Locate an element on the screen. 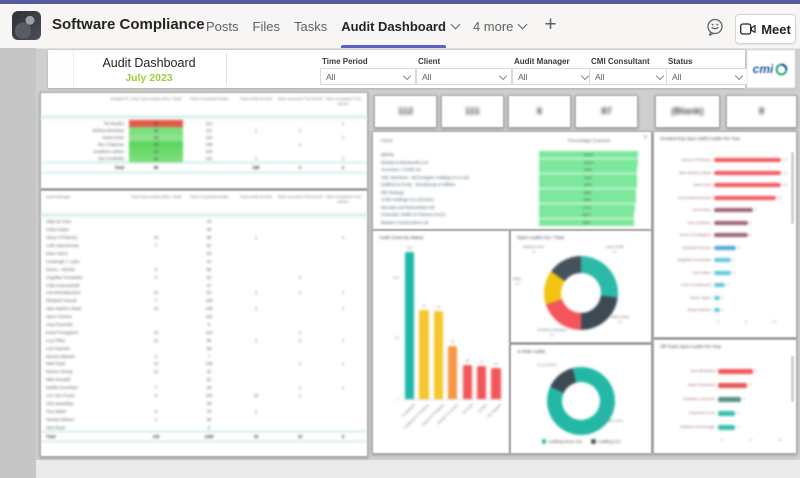 This screenshot has width=800, height=478. bar-value-label: 73 is located at coordinates (438, 307).